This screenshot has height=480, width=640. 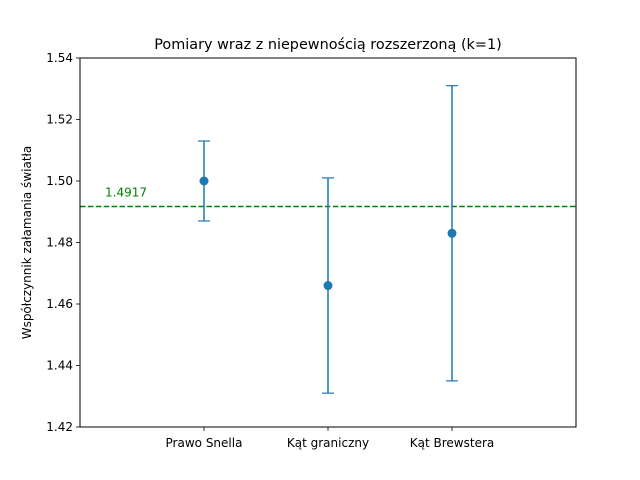 I want to click on y-axis-label: Współczynnik załamania światła, so click(x=27, y=243).